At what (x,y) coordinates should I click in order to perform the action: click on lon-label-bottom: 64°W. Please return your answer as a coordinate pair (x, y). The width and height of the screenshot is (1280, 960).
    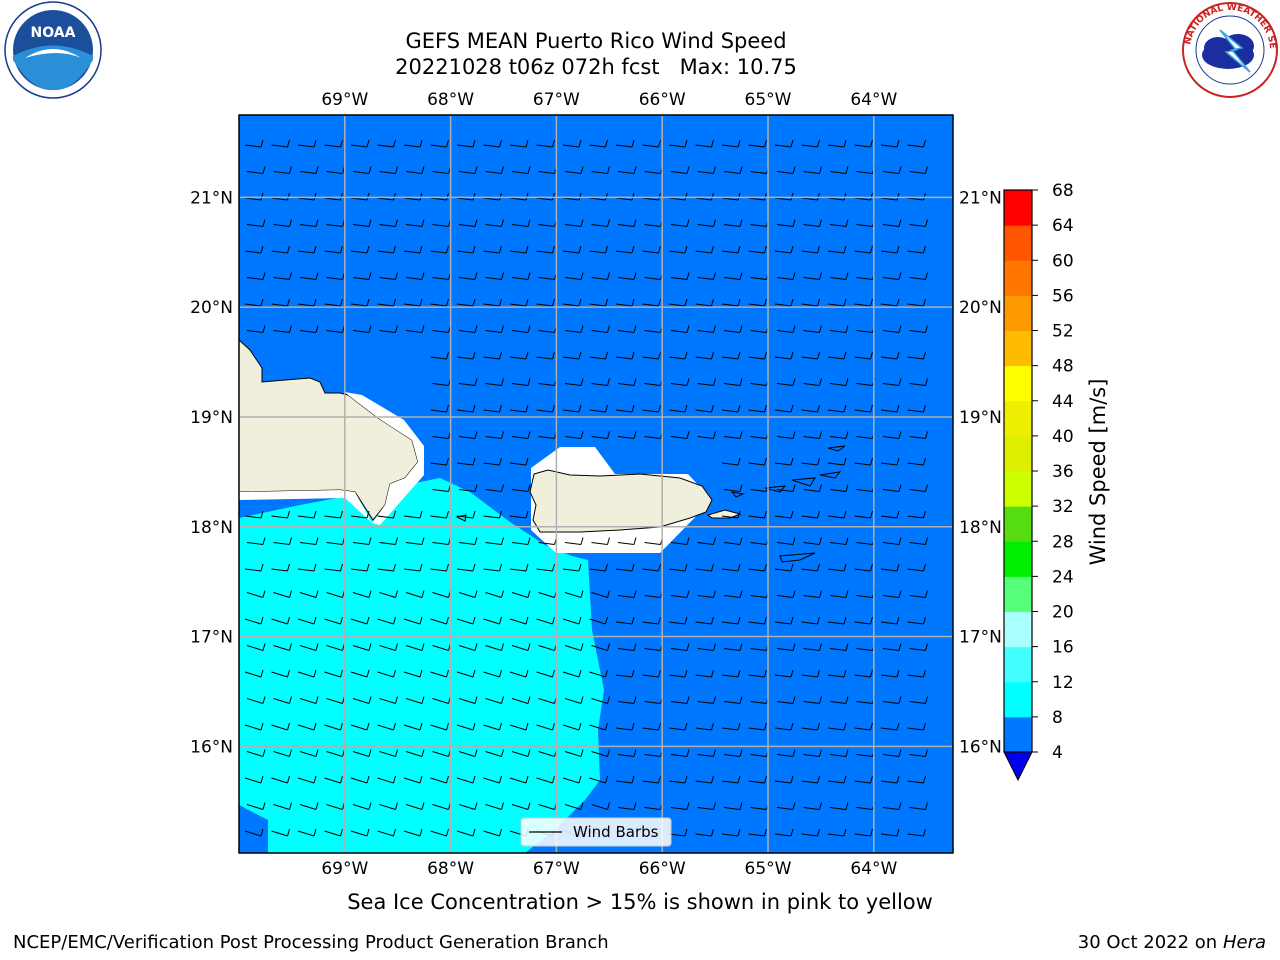
    Looking at the image, I should click on (873, 869).